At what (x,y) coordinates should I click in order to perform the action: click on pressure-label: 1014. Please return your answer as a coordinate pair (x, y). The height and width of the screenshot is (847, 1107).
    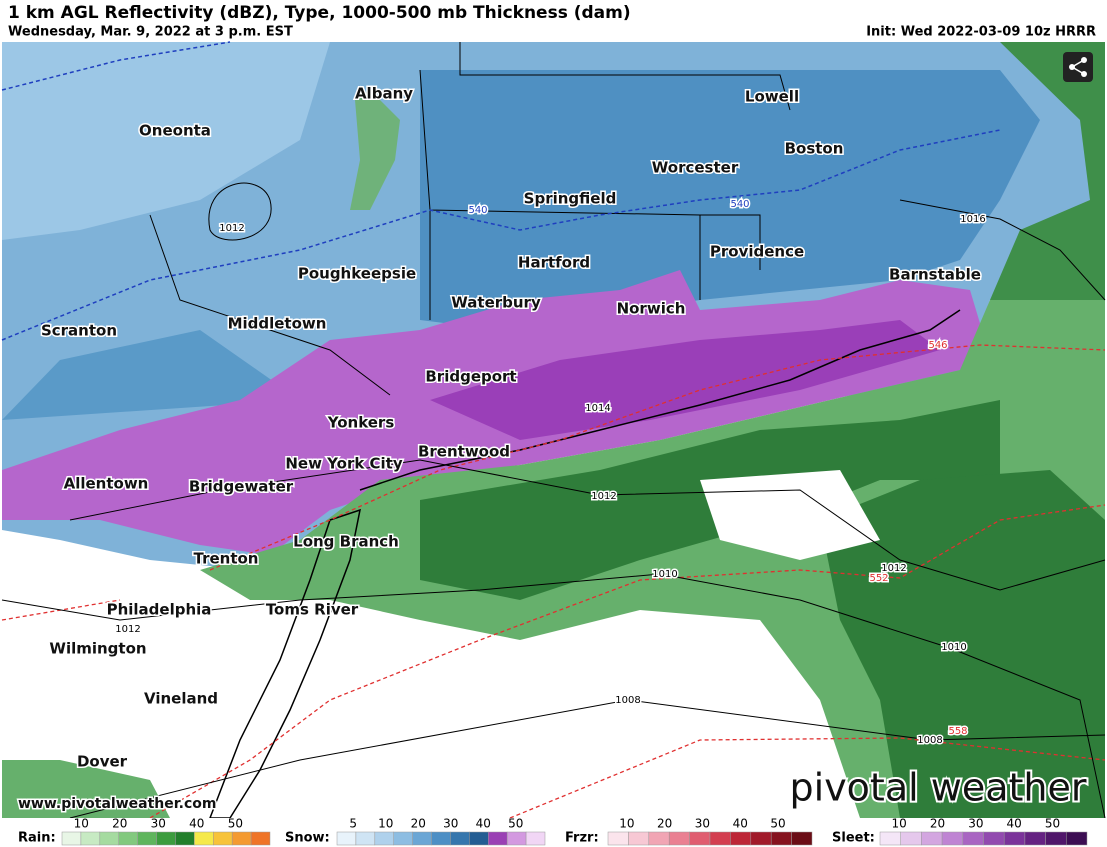
    Looking at the image, I should click on (597, 408).